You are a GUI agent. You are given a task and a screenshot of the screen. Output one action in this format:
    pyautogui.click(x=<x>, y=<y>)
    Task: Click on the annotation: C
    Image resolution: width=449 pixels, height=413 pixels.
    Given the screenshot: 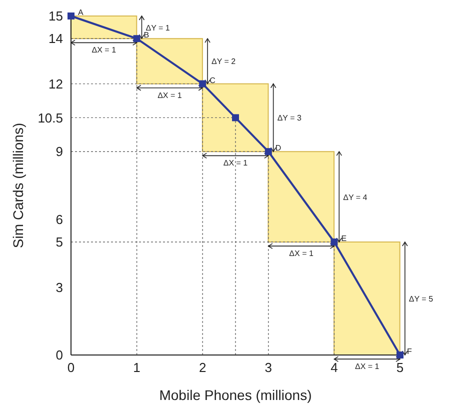 What is the action you would take?
    pyautogui.click(x=213, y=80)
    